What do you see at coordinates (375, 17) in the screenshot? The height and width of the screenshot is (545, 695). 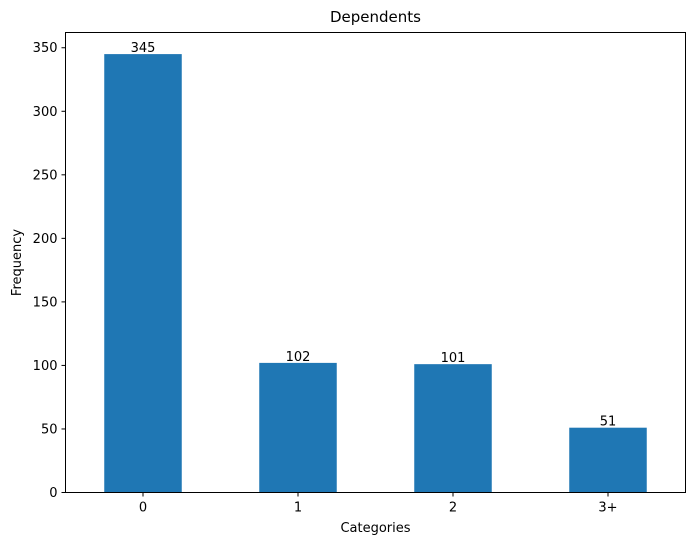 I see `chart-title: Dependents` at bounding box center [375, 17].